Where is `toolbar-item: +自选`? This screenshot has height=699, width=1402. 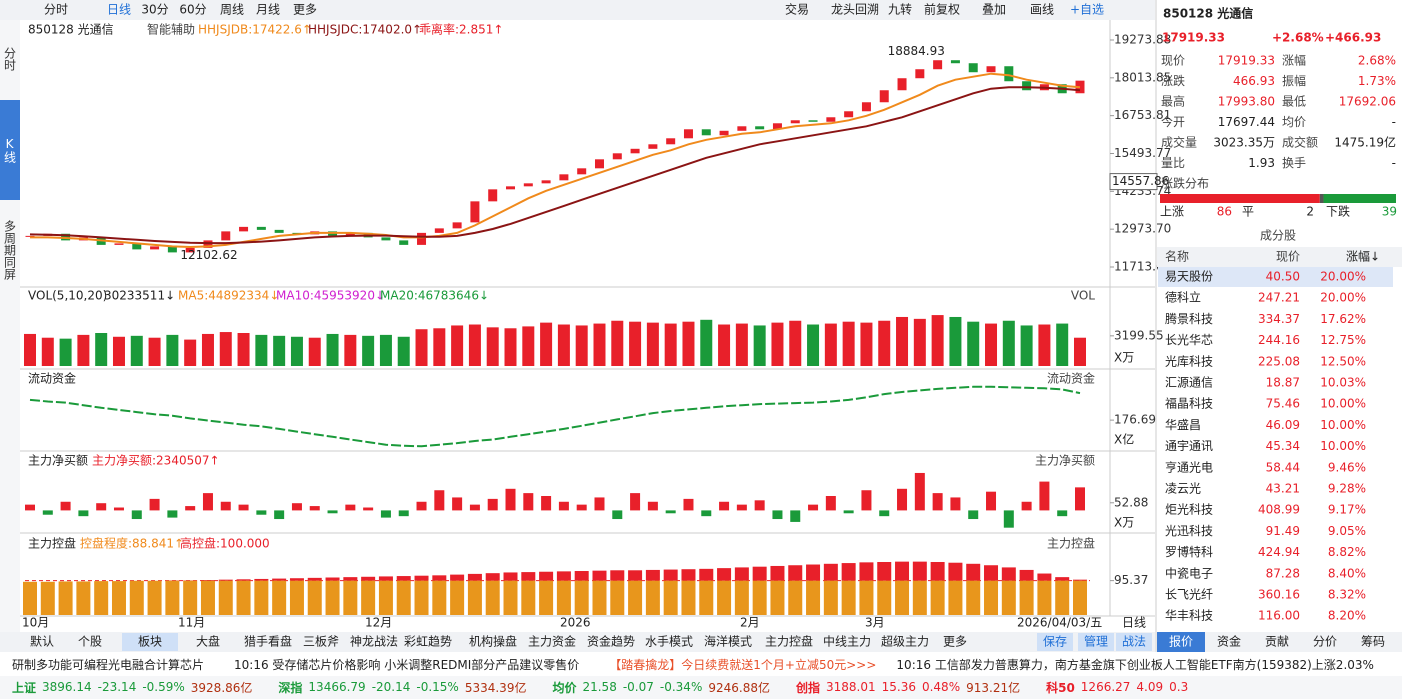 toolbar-item: +自选 is located at coordinates (1087, 10).